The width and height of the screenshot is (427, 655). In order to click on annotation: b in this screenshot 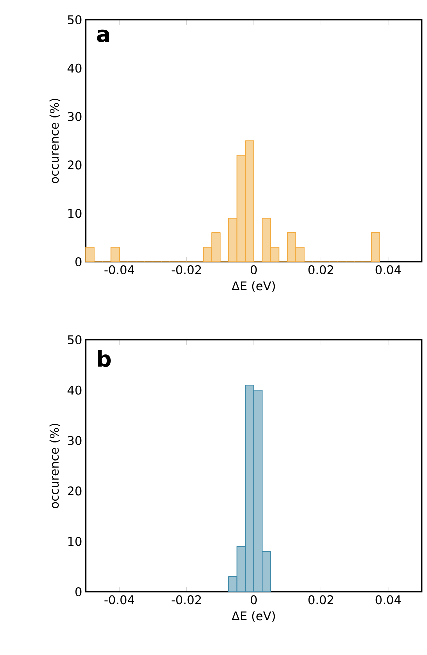, I will do `click(104, 359)`.